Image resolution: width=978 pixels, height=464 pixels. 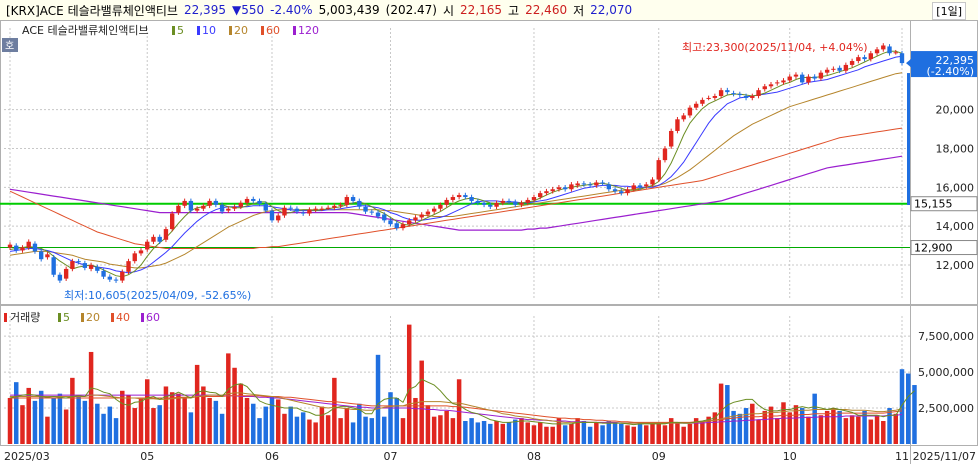 I want to click on x-tick-label: 2025/11/07, so click(x=944, y=456).